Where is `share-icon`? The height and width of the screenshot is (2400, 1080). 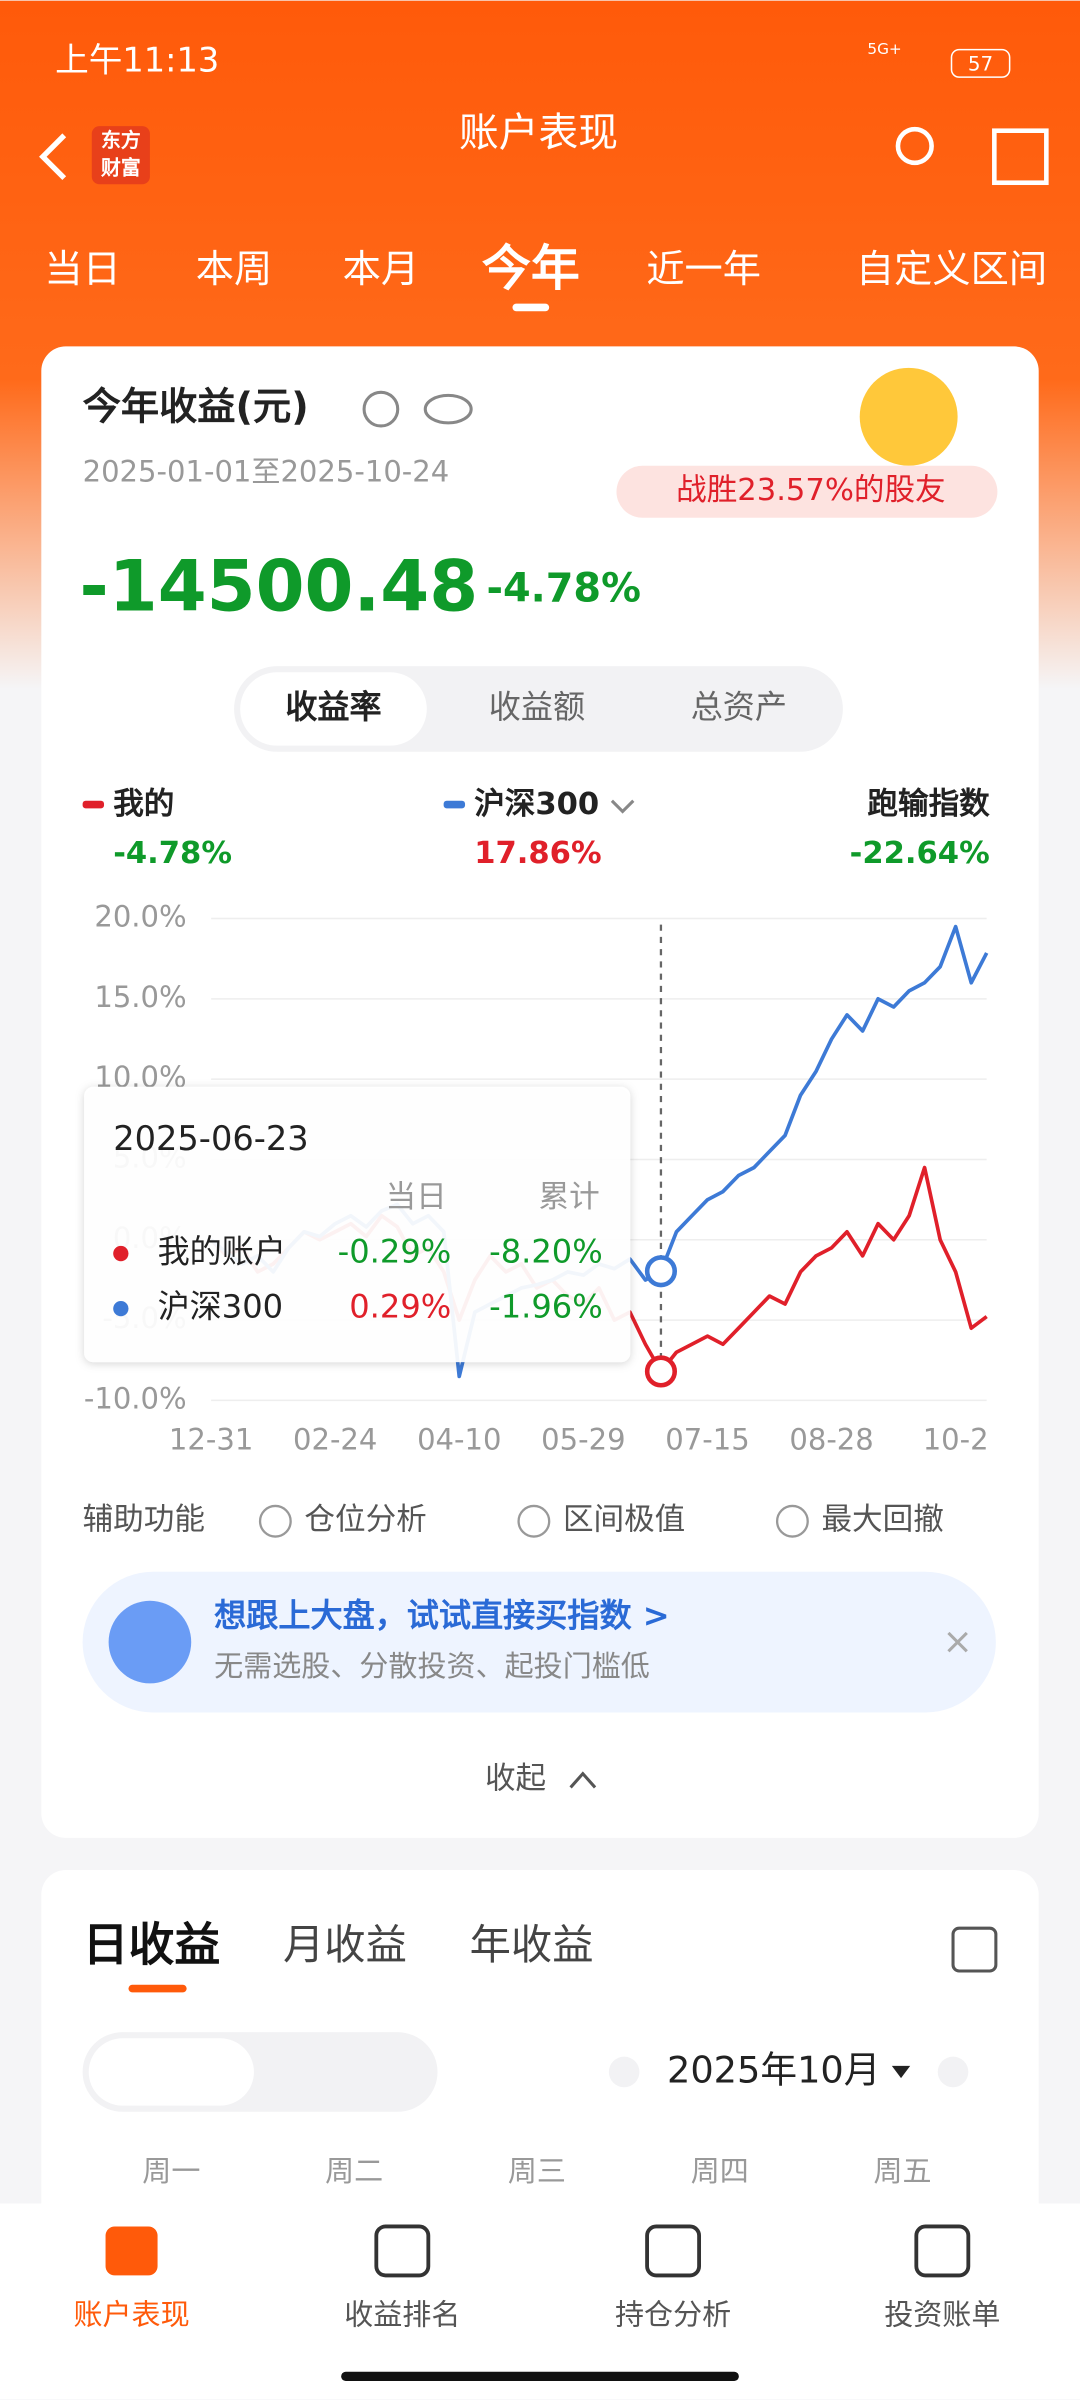 share-icon is located at coordinates (1020, 157).